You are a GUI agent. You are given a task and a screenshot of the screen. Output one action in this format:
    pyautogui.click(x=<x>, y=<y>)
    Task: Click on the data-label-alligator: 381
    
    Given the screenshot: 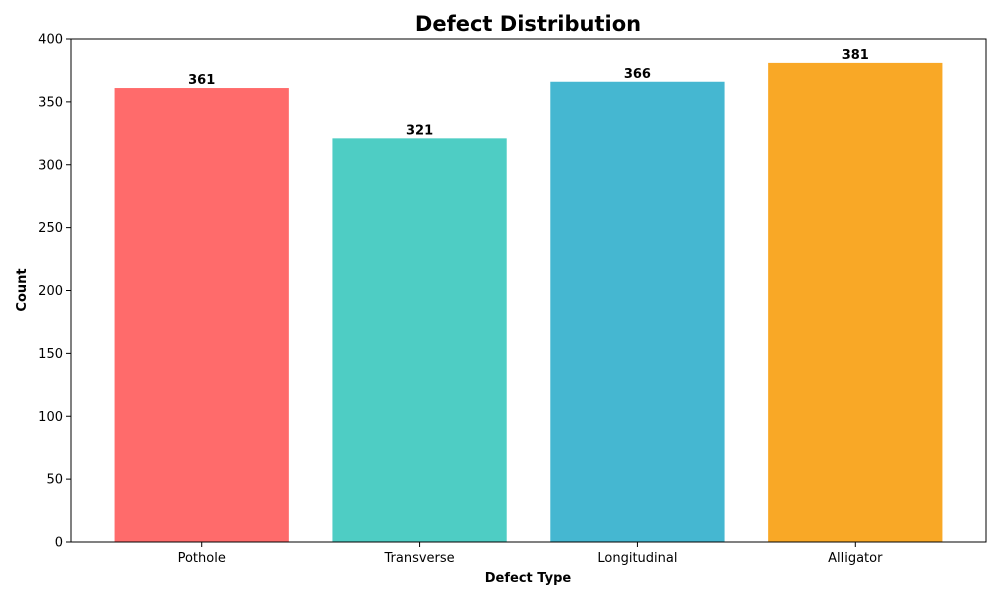 What is the action you would take?
    pyautogui.click(x=855, y=55)
    